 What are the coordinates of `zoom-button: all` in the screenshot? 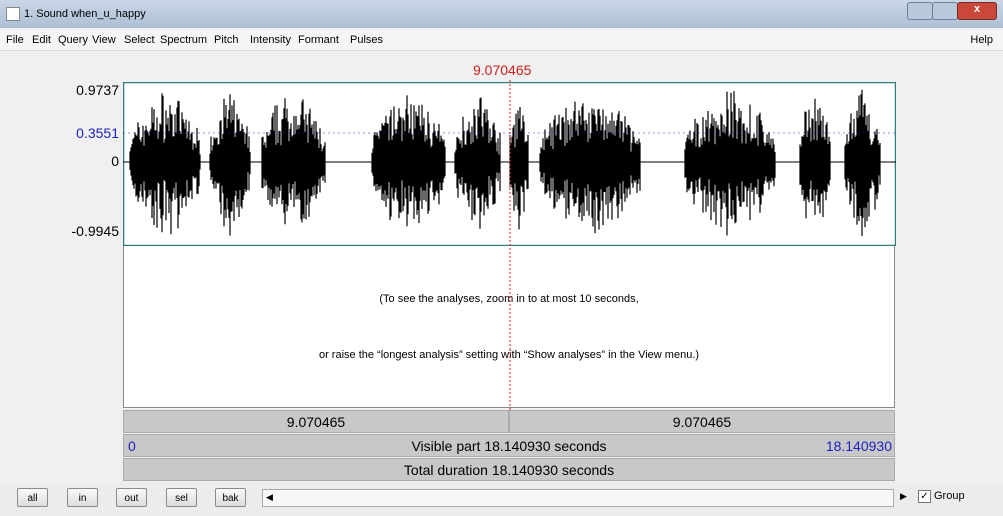 It's located at (32, 497).